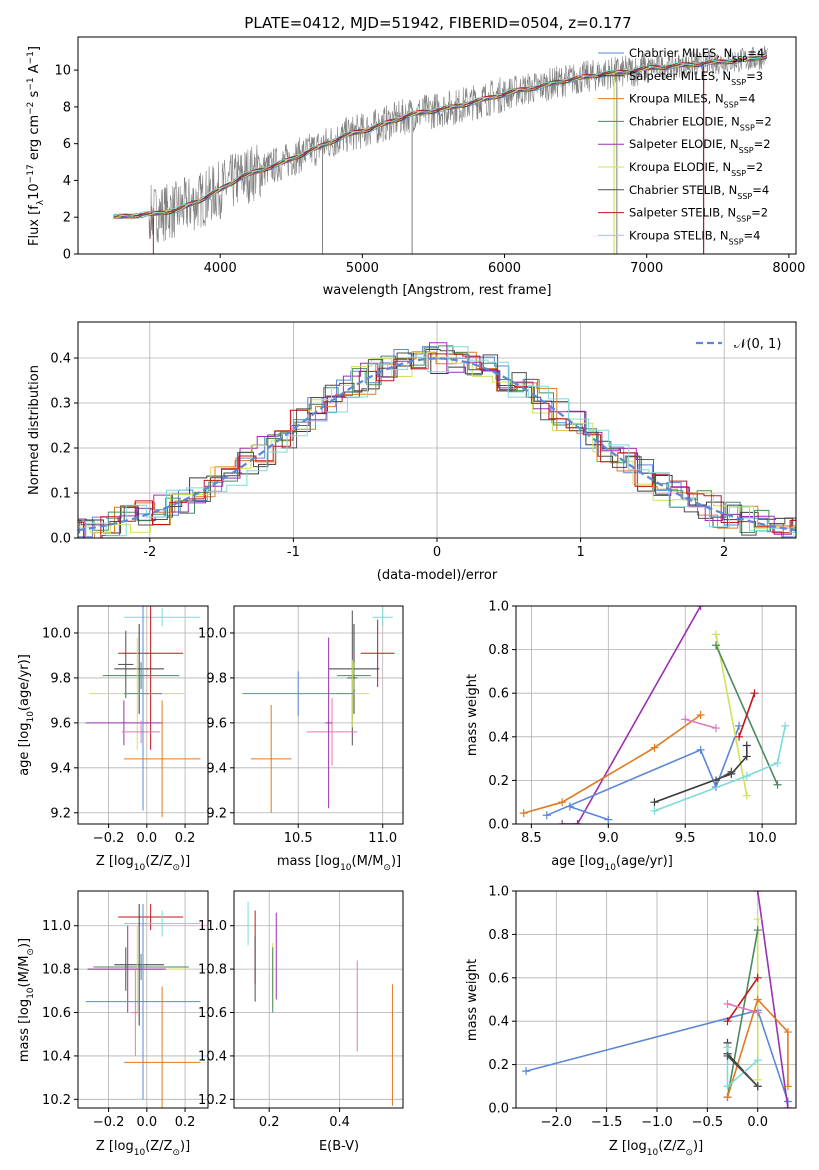 The image size is (819, 1170). I want to click on age-z-xlabel-part: (Z/Z, so click(158, 861).